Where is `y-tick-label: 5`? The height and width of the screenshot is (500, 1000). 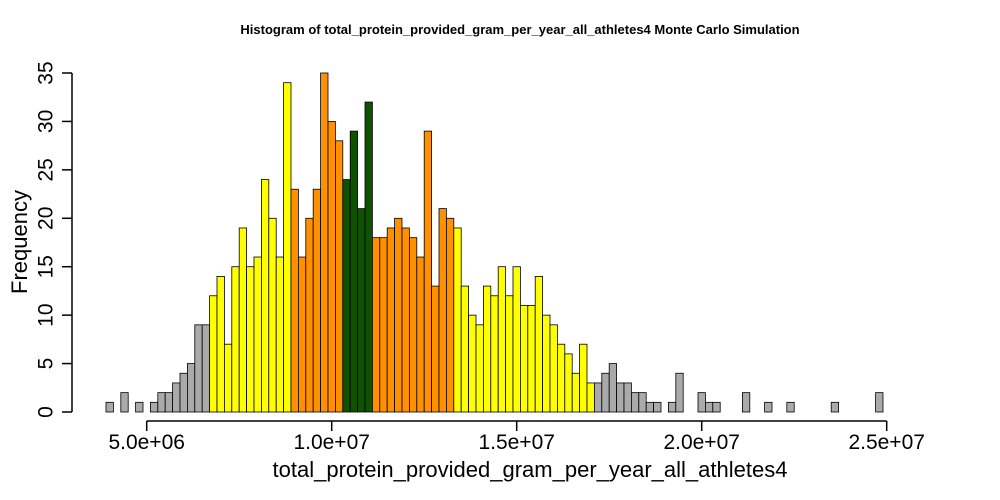
y-tick-label: 5 is located at coordinates (46, 364).